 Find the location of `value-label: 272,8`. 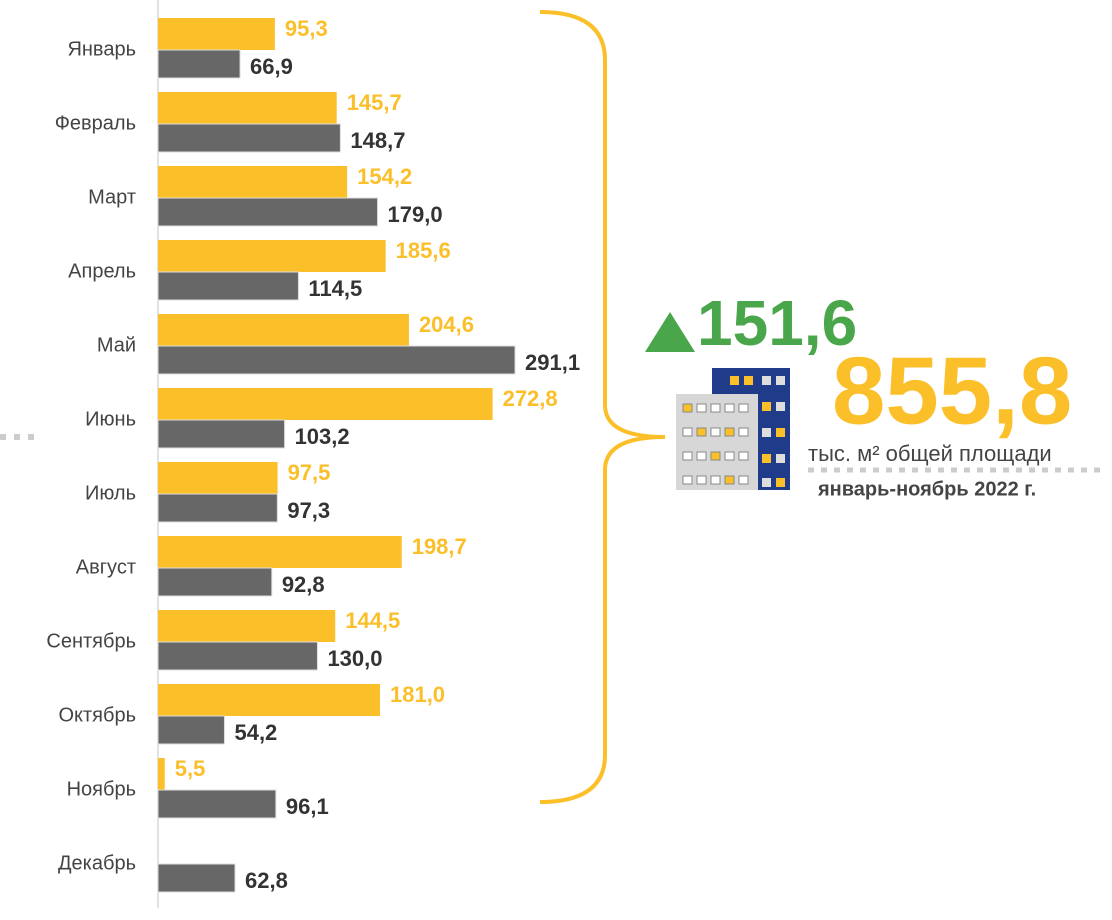

value-label: 272,8 is located at coordinates (530, 398).